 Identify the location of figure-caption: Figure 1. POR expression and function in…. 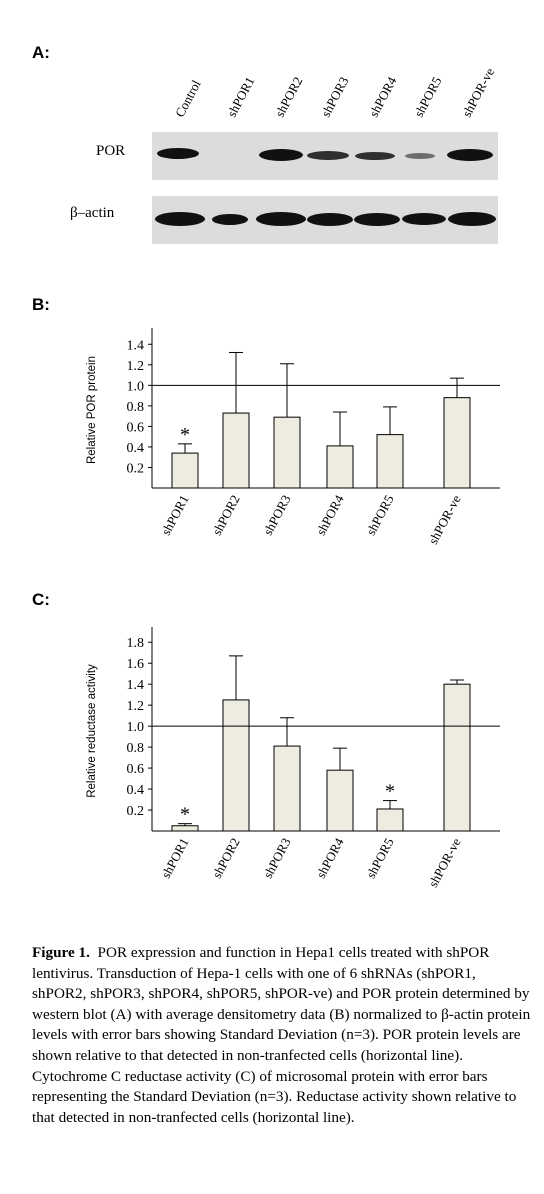
(282, 1035).